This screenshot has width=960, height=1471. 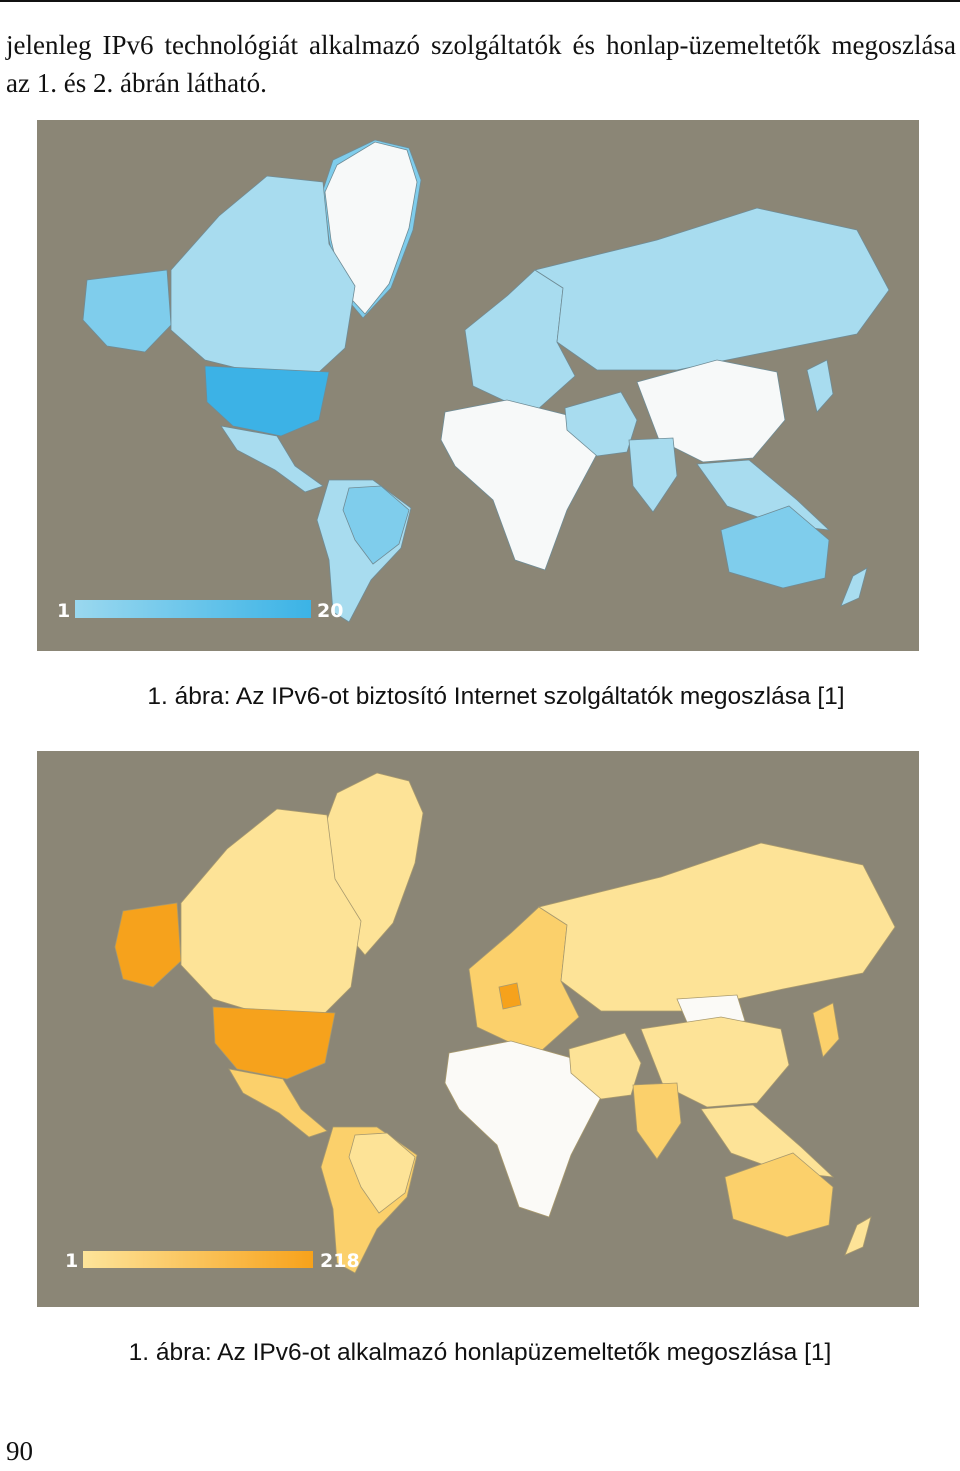 I want to click on isp-legend-max: 20, so click(x=330, y=611).